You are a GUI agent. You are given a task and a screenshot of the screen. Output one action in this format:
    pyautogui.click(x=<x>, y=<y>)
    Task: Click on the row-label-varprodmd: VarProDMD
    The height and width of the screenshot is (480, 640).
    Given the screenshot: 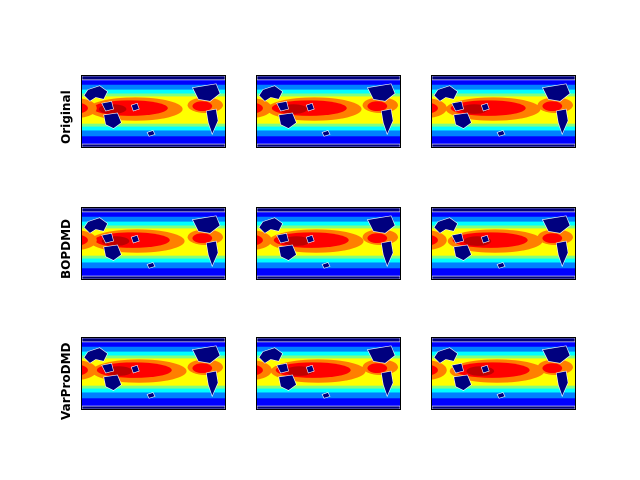 What is the action you would take?
    pyautogui.click(x=66, y=381)
    